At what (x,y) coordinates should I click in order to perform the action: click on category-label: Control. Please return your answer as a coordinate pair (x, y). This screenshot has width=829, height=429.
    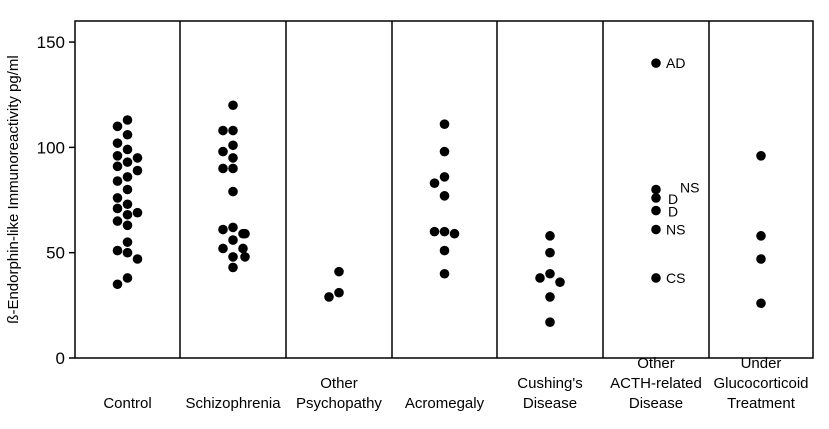
    Looking at the image, I should click on (127, 403).